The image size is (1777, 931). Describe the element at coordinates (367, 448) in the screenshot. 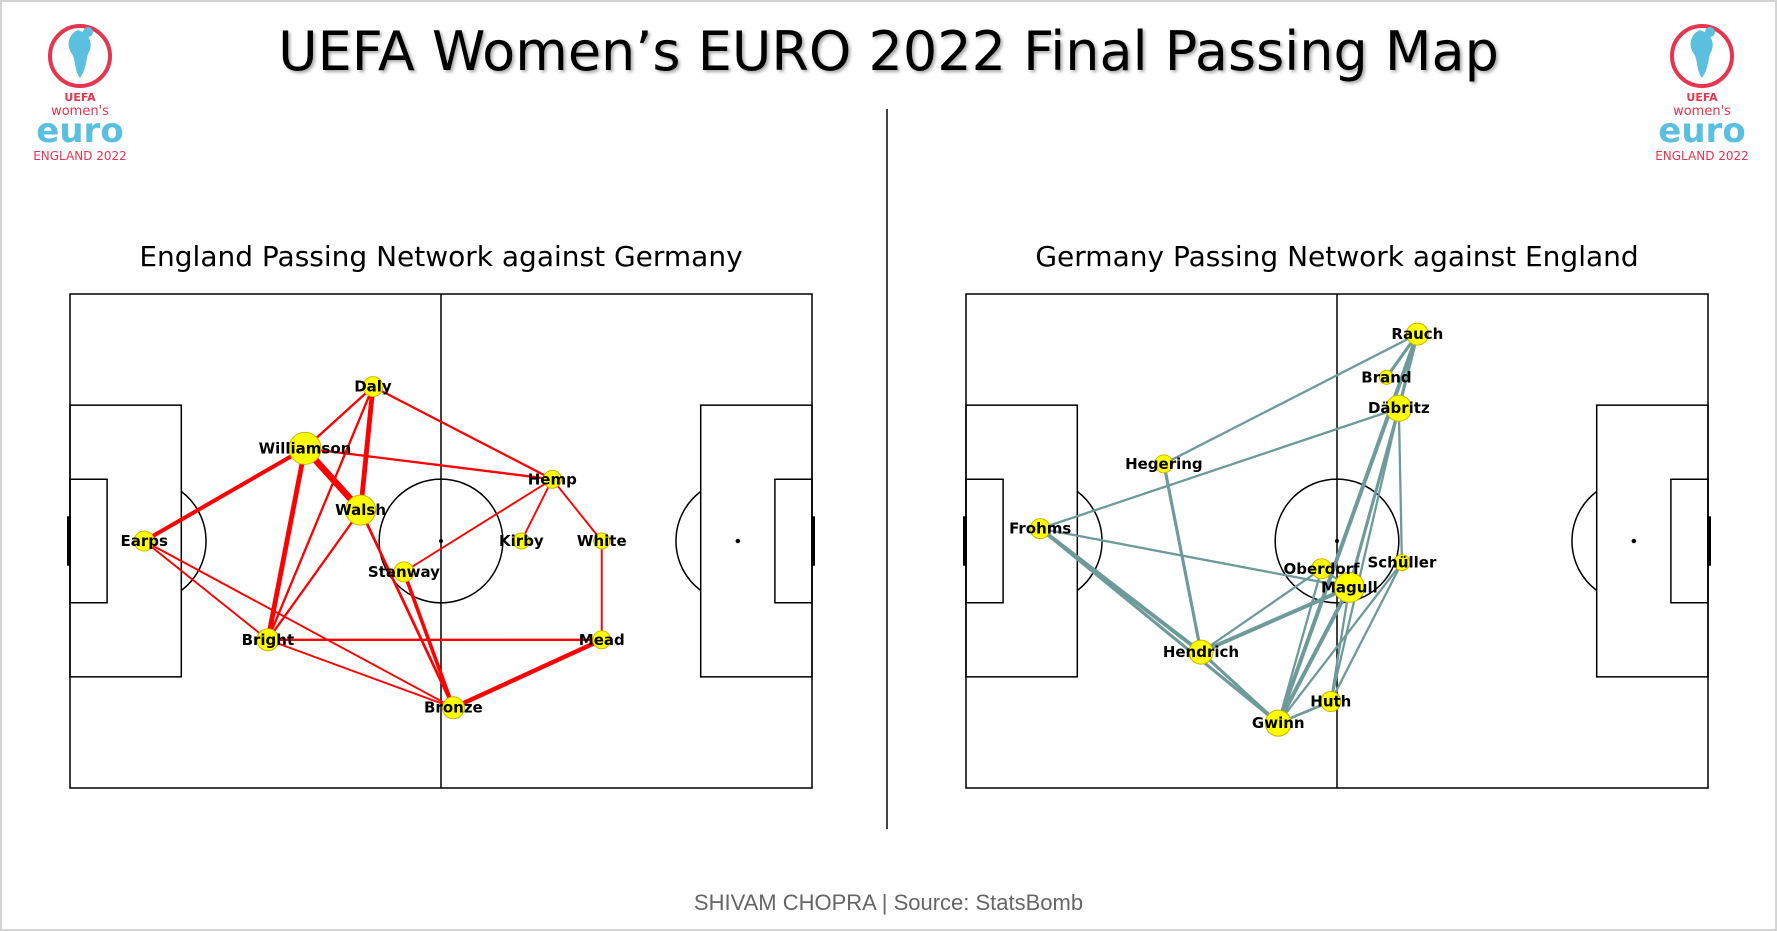

I see `pass-edge-daly-walsh` at that location.